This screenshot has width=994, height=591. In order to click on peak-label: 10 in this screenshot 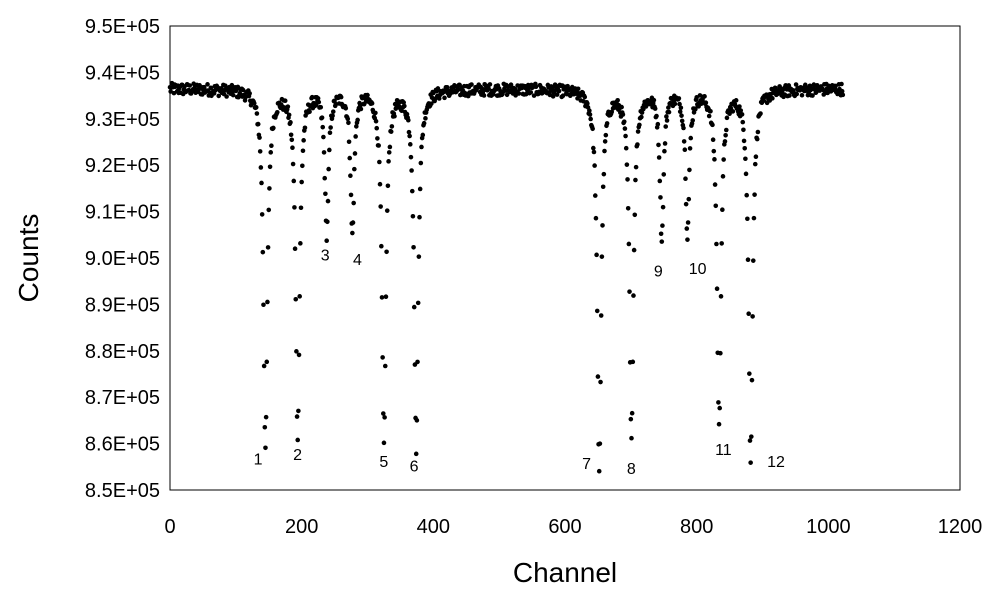, I will do `click(698, 269)`.